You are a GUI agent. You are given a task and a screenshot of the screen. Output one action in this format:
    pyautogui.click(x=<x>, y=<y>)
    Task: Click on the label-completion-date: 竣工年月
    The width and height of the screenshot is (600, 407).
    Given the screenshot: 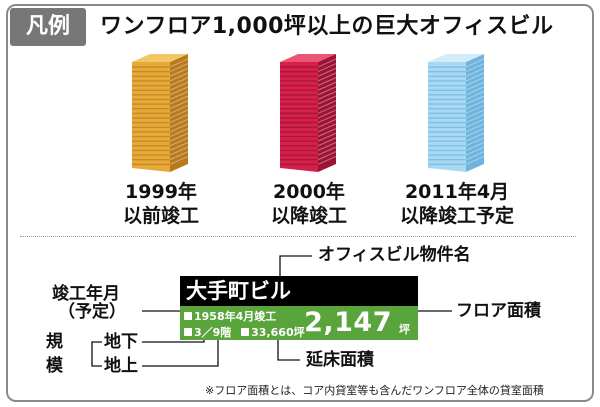 What is the action you would take?
    pyautogui.click(x=86, y=294)
    